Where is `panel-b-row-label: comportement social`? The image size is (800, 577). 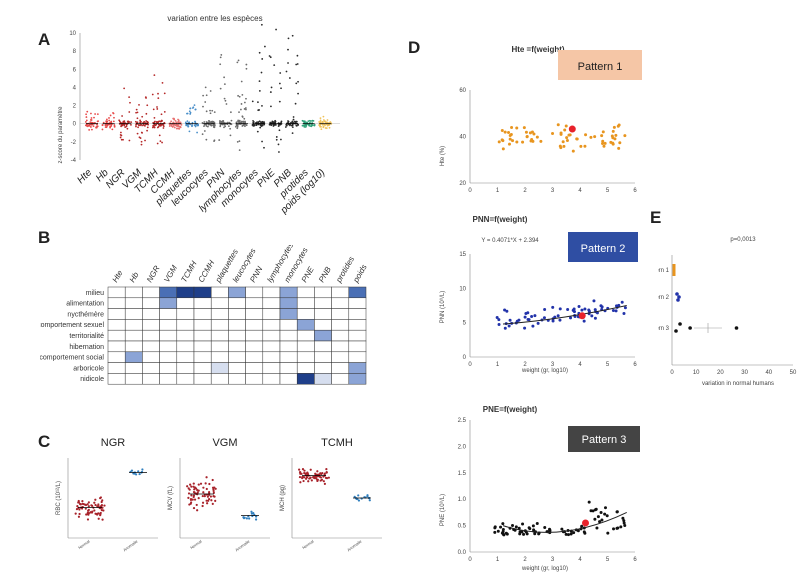
panel-b-row-label: comportement social is located at coordinates (72, 358).